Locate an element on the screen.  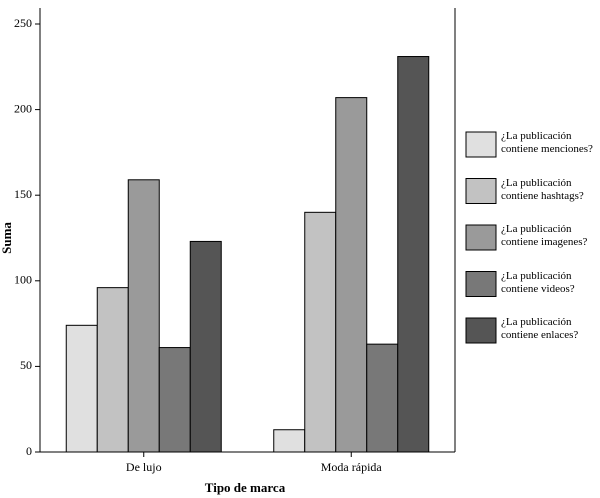
y-axis-title: Suma is located at coordinates (7, 238).